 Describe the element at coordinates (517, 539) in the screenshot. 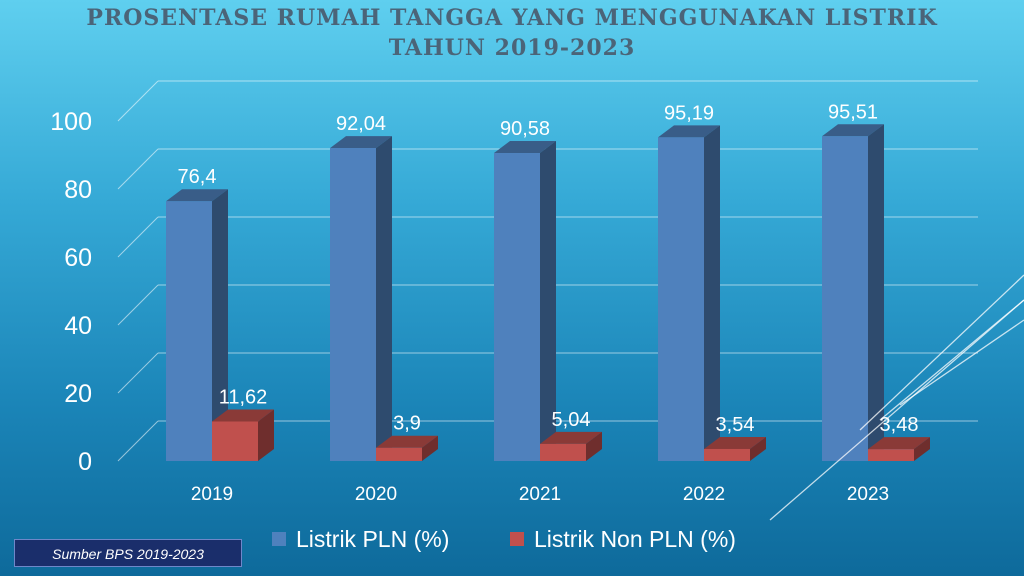

I see `legend-swatch-non-pln` at that location.